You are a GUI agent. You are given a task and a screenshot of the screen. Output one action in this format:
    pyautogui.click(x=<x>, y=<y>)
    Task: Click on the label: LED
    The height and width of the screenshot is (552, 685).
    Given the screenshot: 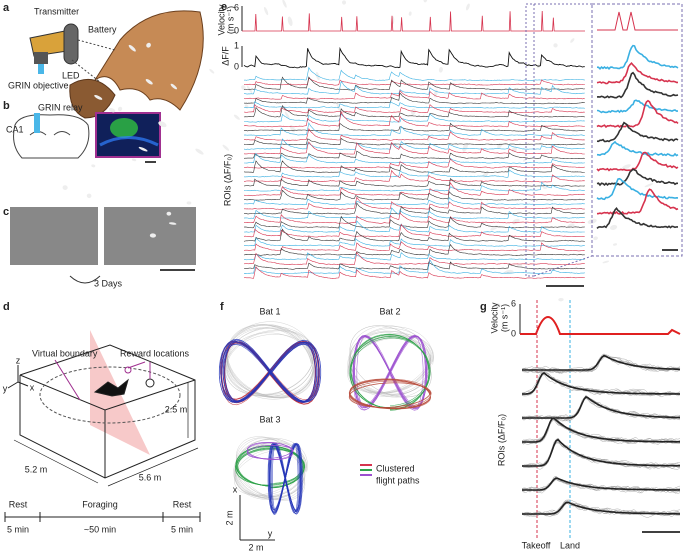 What is the action you would take?
    pyautogui.click(x=71, y=75)
    